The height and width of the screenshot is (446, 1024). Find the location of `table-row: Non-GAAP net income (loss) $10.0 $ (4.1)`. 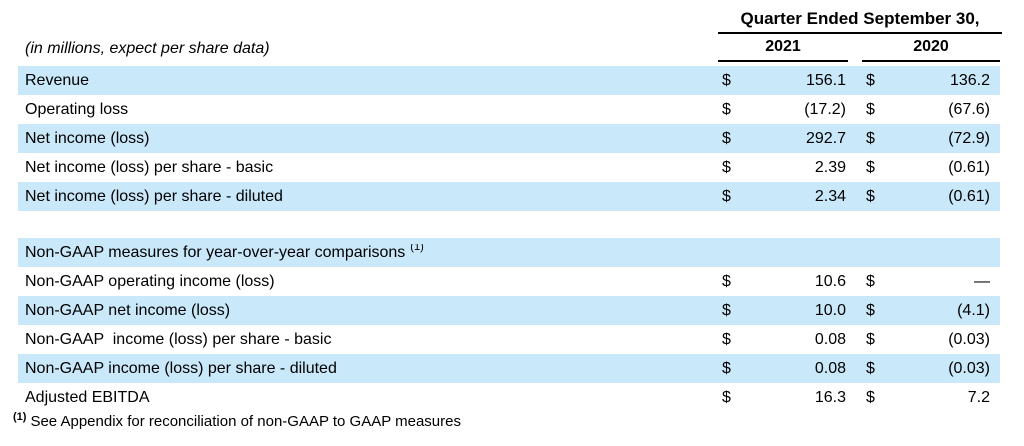

table-row: Non-GAAP net income (loss) $10.0 $ (4.1) is located at coordinates (509, 310).